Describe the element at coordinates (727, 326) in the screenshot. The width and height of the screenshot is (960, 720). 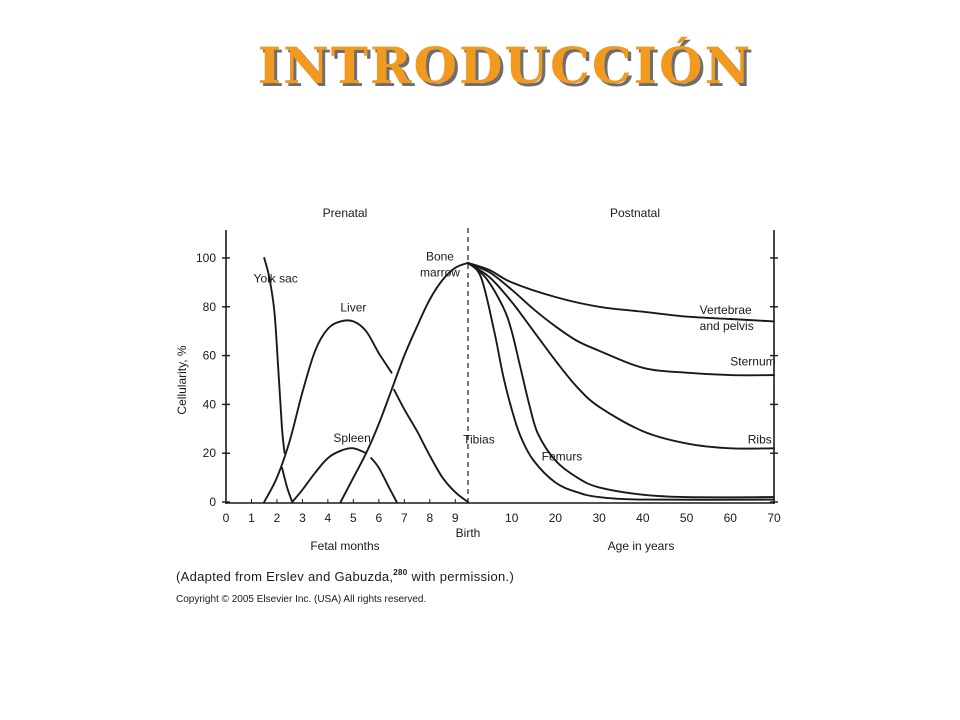
I see `series-vertebrae-and-pelvis-label: and pelvis` at that location.